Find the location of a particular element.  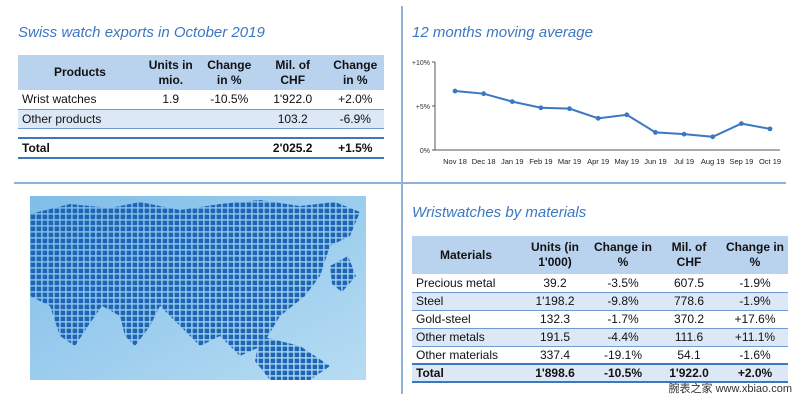

exports-header-chf: Mil. of CHF is located at coordinates (292, 72).